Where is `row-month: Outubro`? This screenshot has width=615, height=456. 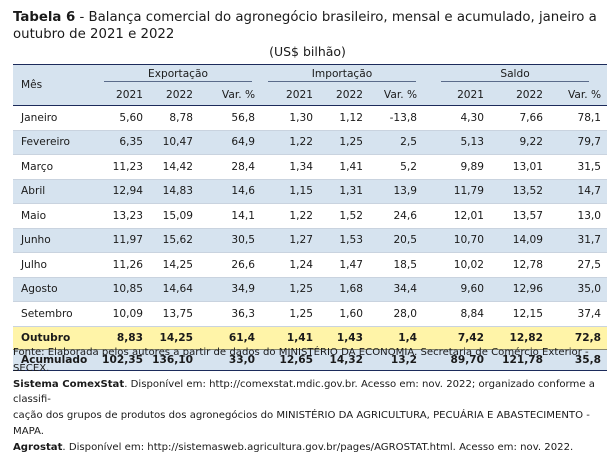 row-month: Outubro is located at coordinates (54, 337).